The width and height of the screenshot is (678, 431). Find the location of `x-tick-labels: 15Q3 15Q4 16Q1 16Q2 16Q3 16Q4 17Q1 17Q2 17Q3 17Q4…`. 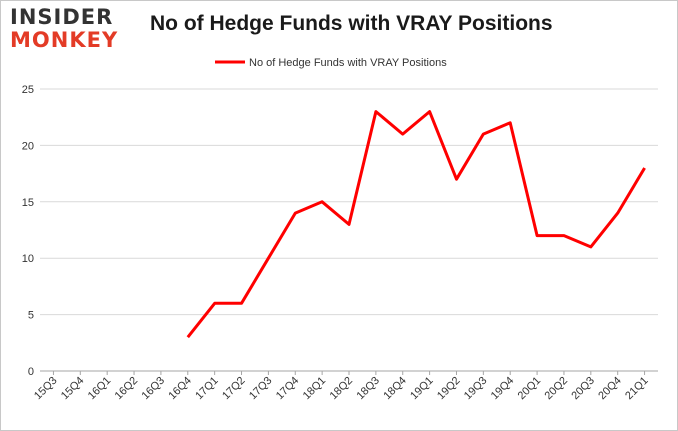

x-tick-labels: 15Q3 15Q4 16Q1 16Q2 16Q3 16Q4 17Q1 17Q2 17Q3 17Q4… is located at coordinates (341, 389).